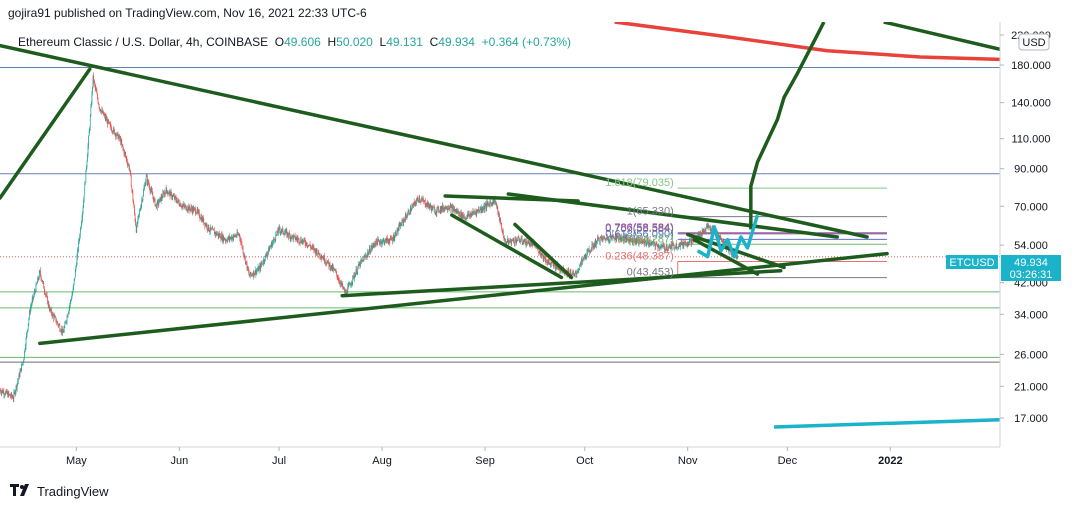 The width and height of the screenshot is (1079, 509). What do you see at coordinates (21, 491) in the screenshot?
I see `tradingview-logo-icon` at bounding box center [21, 491].